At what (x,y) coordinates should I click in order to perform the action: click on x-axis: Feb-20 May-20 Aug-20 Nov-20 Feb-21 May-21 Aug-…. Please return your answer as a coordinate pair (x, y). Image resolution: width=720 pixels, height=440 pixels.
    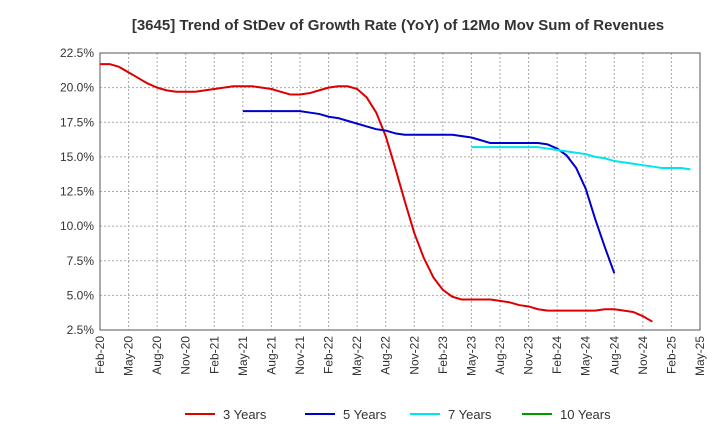
    Looking at the image, I should click on (400, 356).